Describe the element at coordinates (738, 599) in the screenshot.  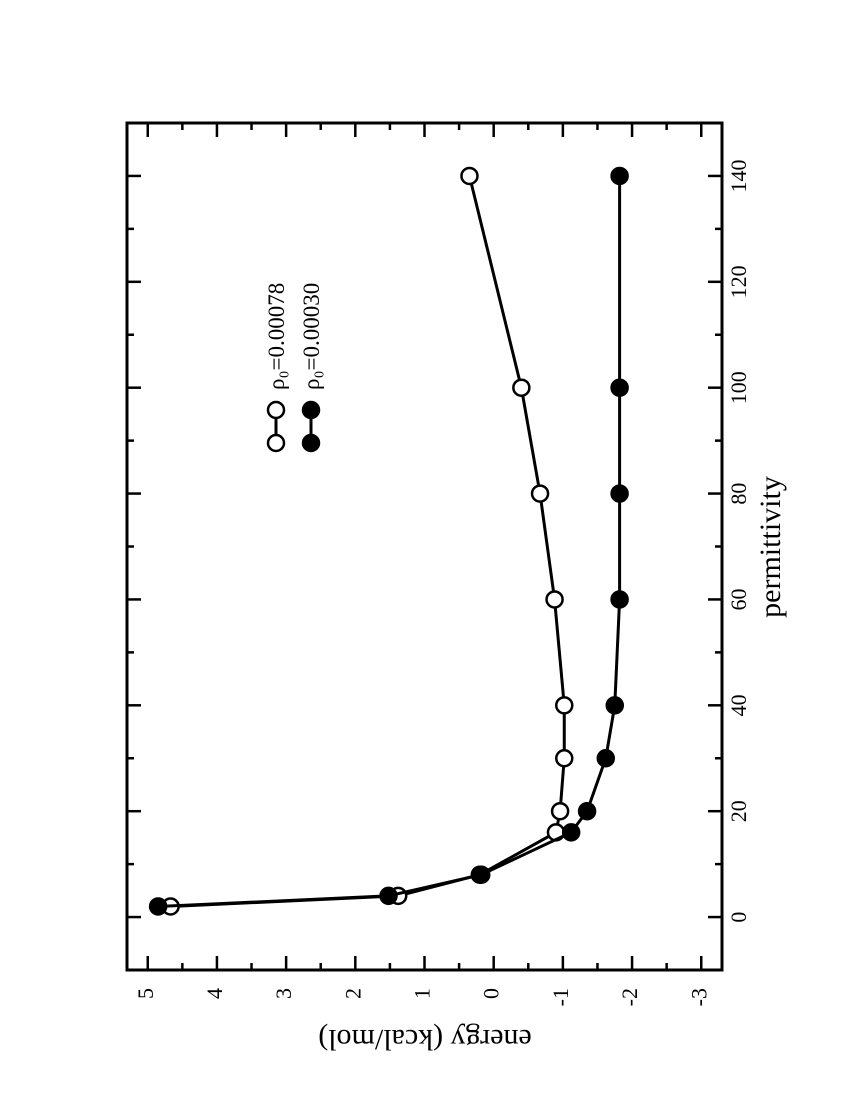
I see `x-tick-label: 60` at that location.